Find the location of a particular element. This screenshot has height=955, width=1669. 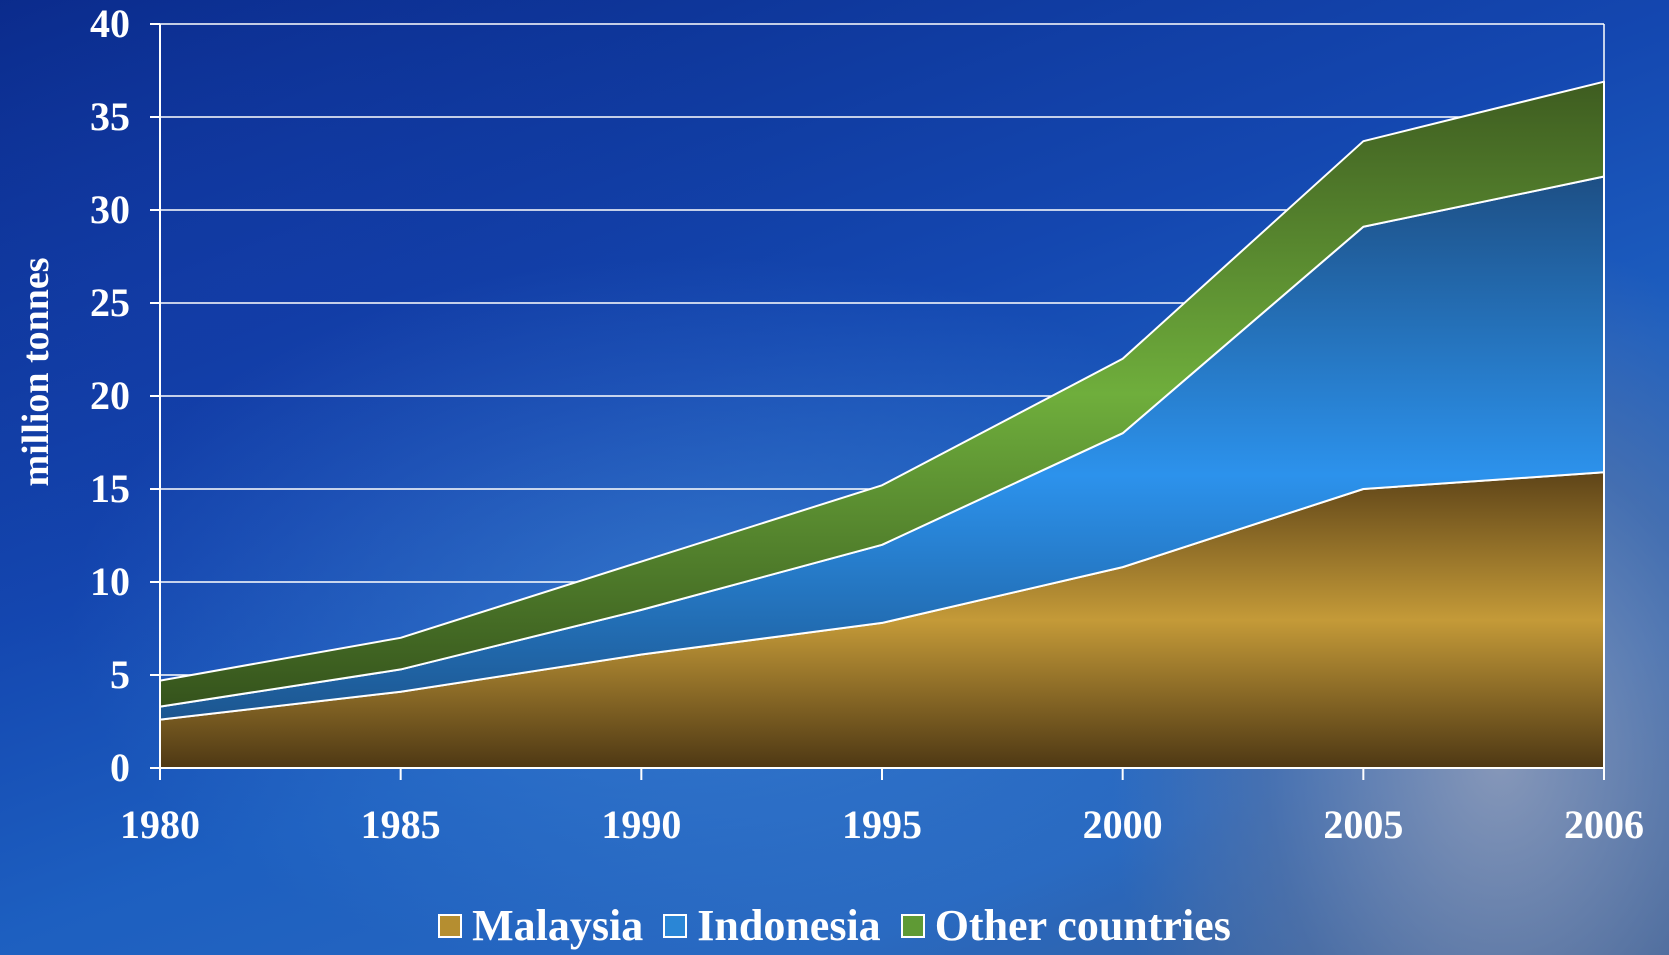

x-tick-label-1995: 1995 is located at coordinates (882, 824).